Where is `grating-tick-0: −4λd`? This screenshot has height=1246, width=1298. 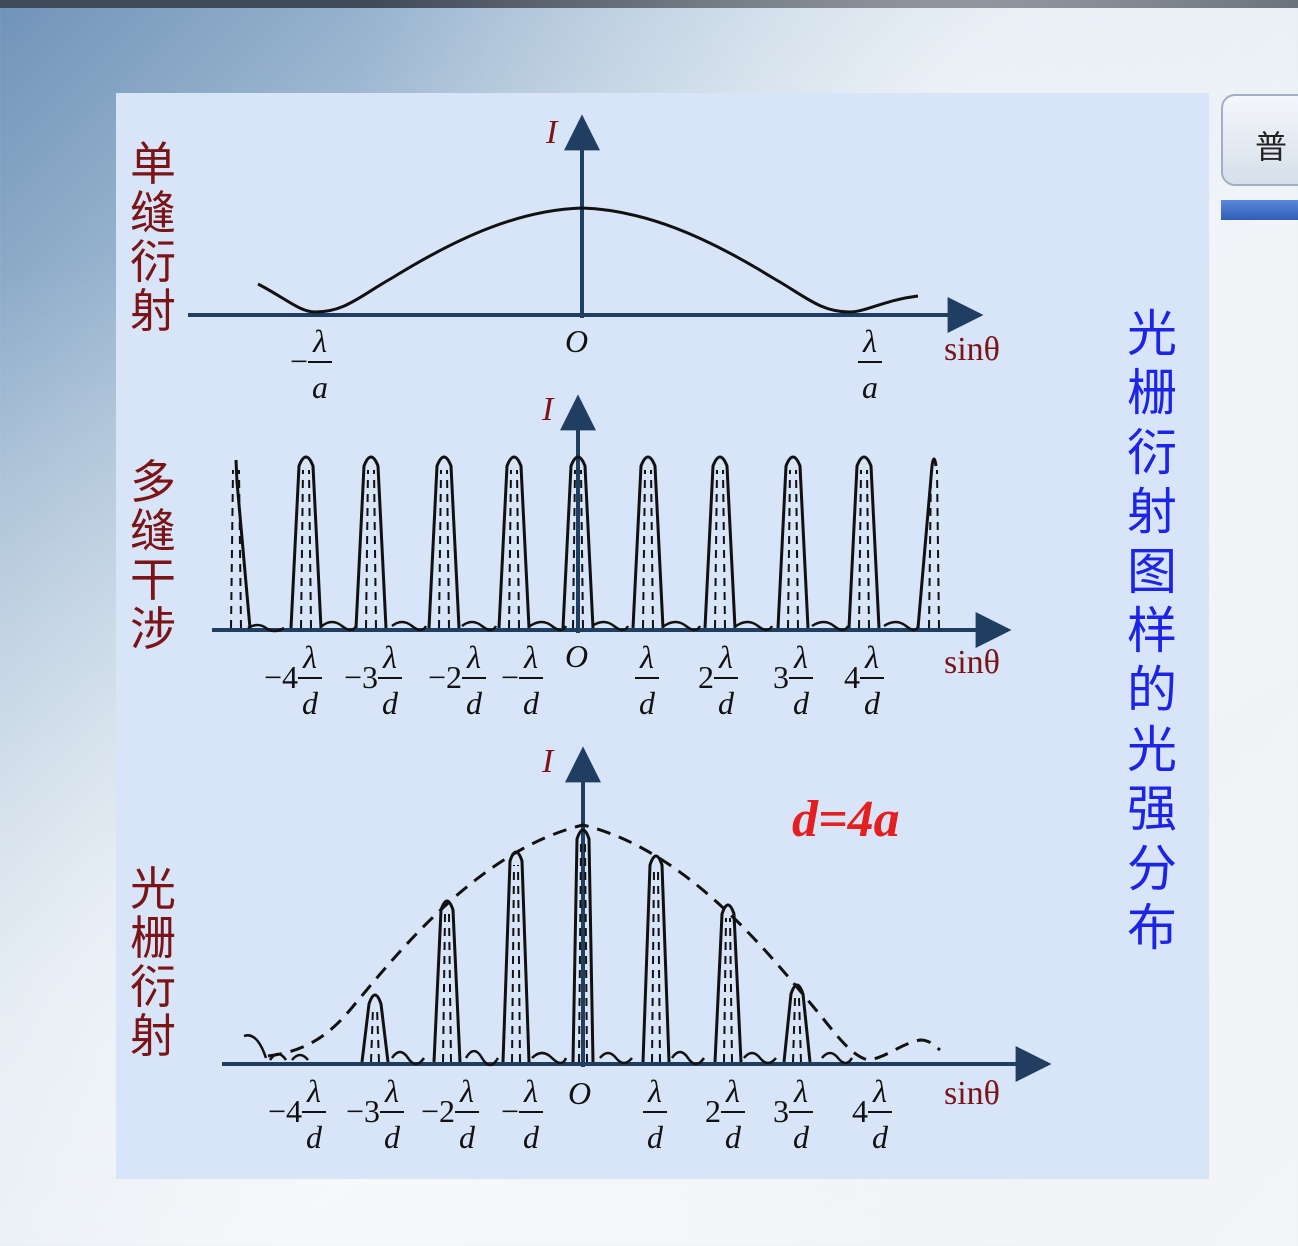
grating-tick-0: −4λd is located at coordinates (297, 1114).